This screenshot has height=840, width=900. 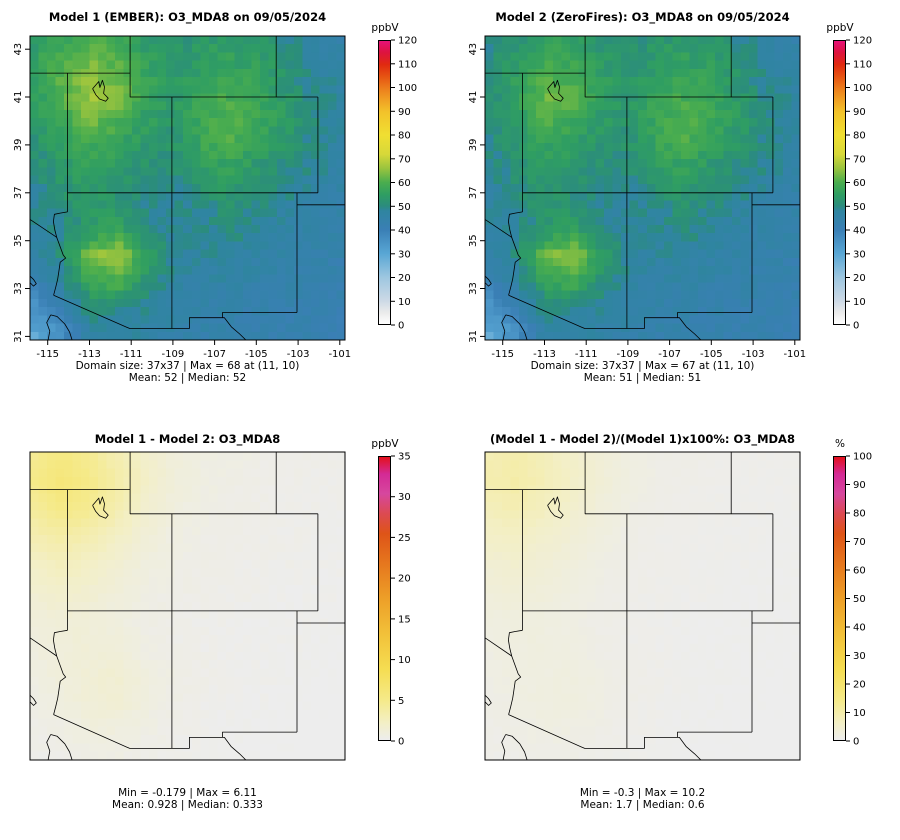 I want to click on svg-text: 25, so click(x=404, y=538).